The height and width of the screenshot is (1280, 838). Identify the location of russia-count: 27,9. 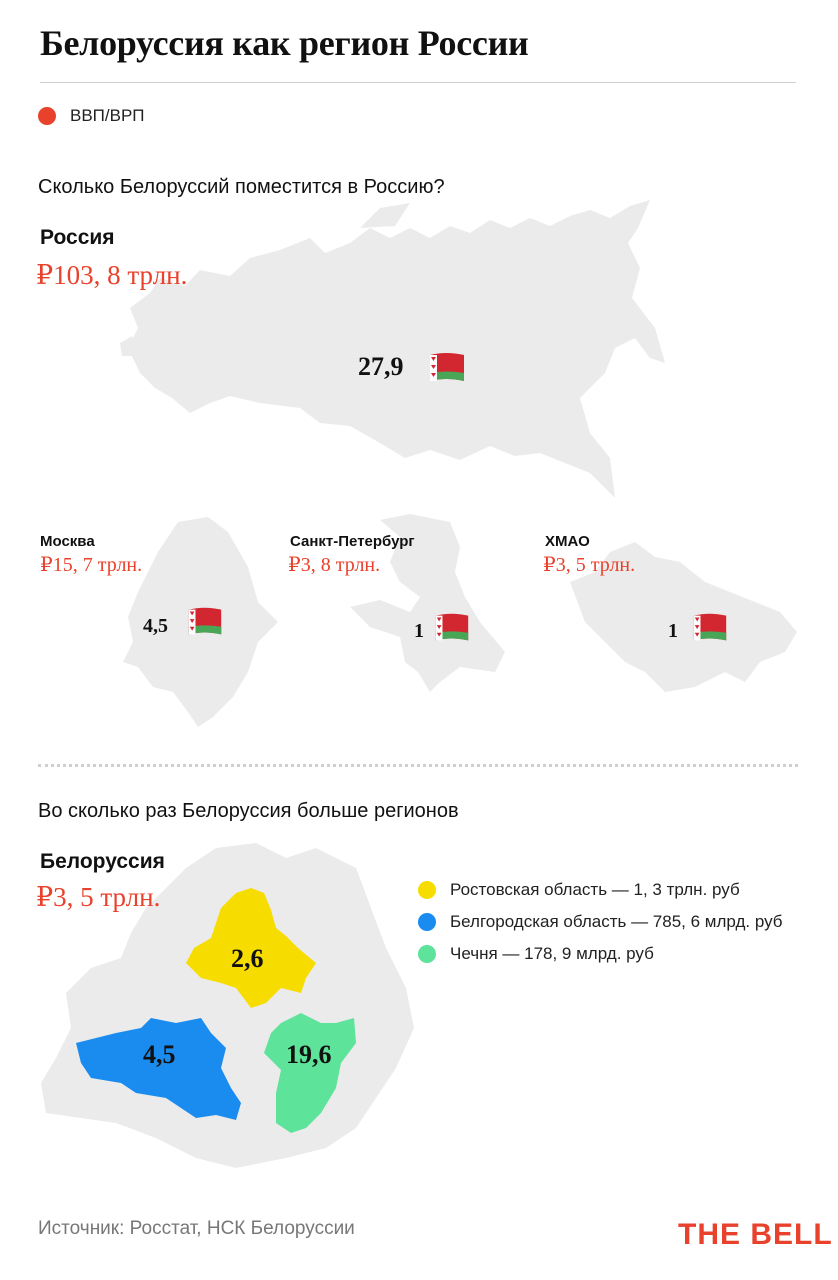
(381, 366).